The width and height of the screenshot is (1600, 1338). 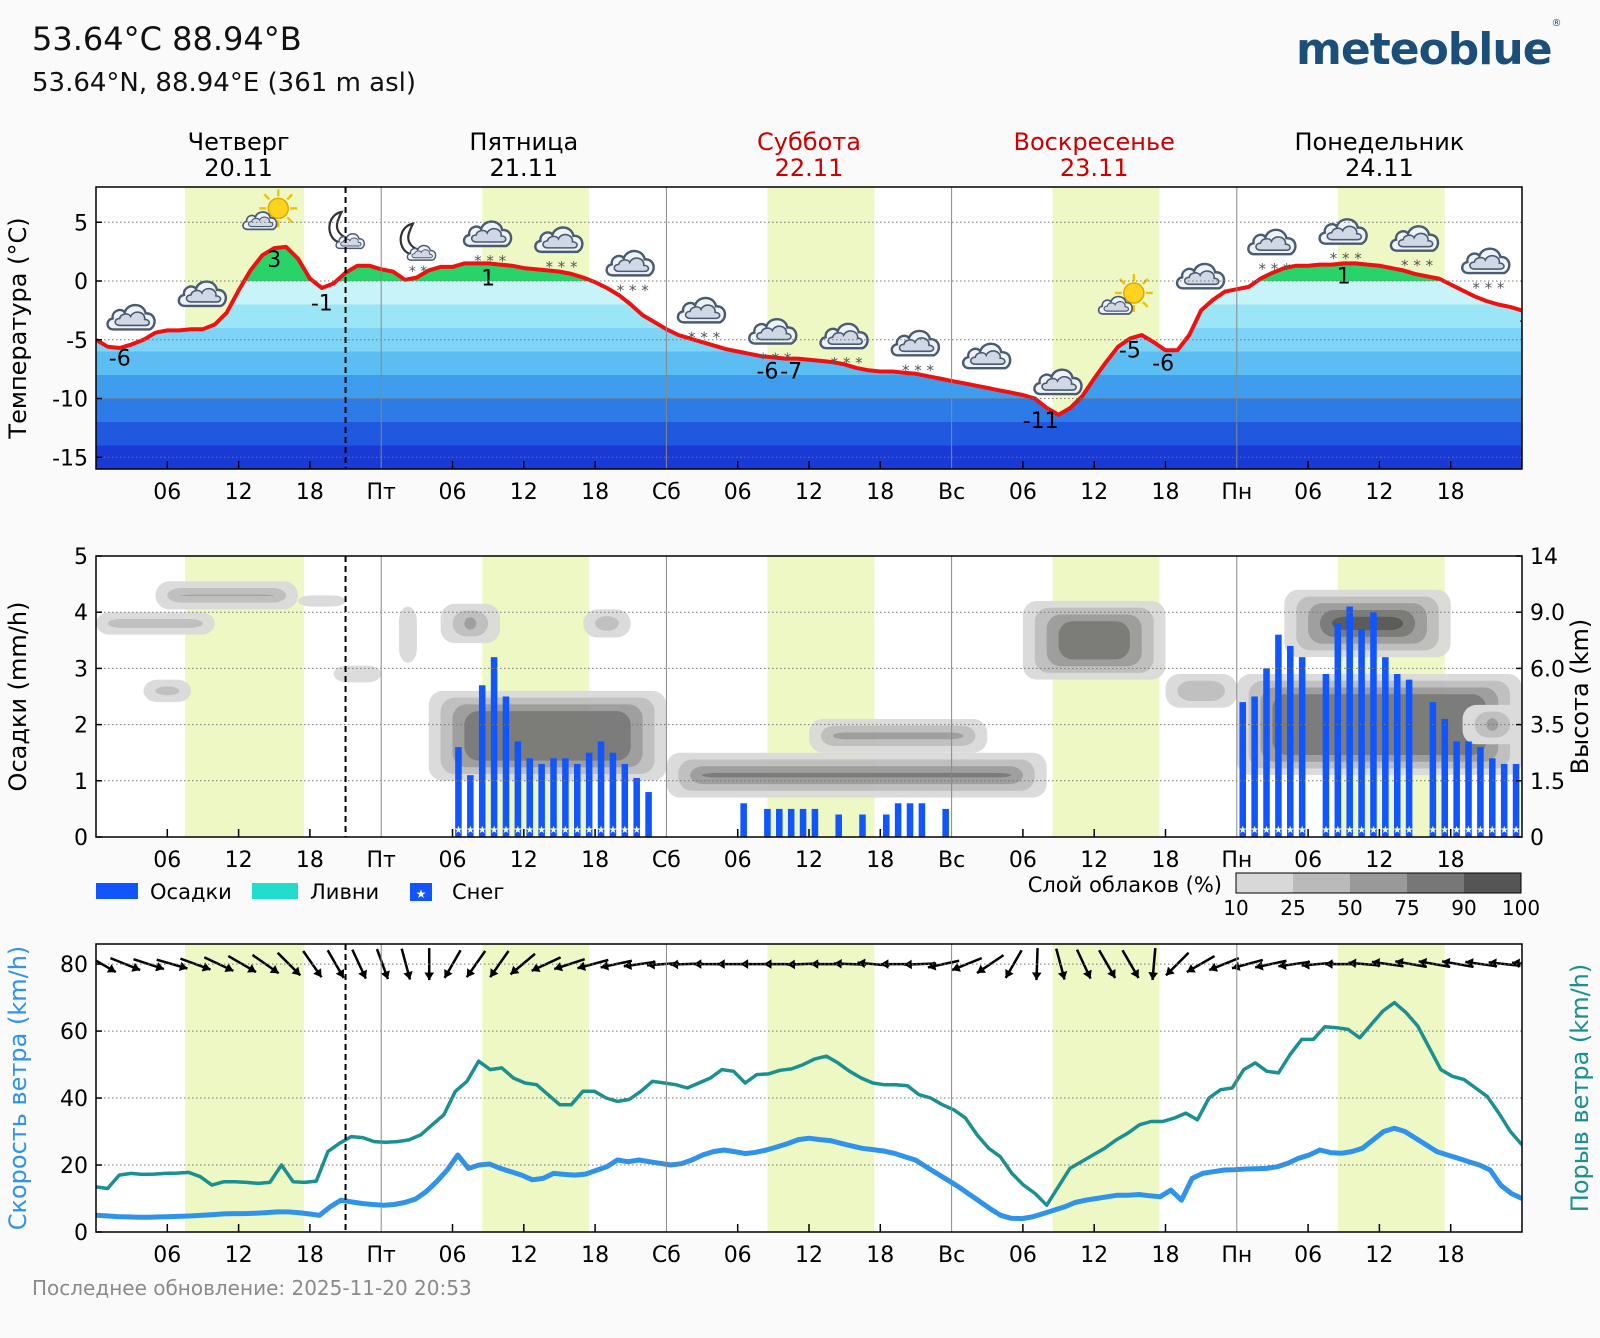 What do you see at coordinates (275, 891) in the screenshot?
I see `legend-showers-swatch` at bounding box center [275, 891].